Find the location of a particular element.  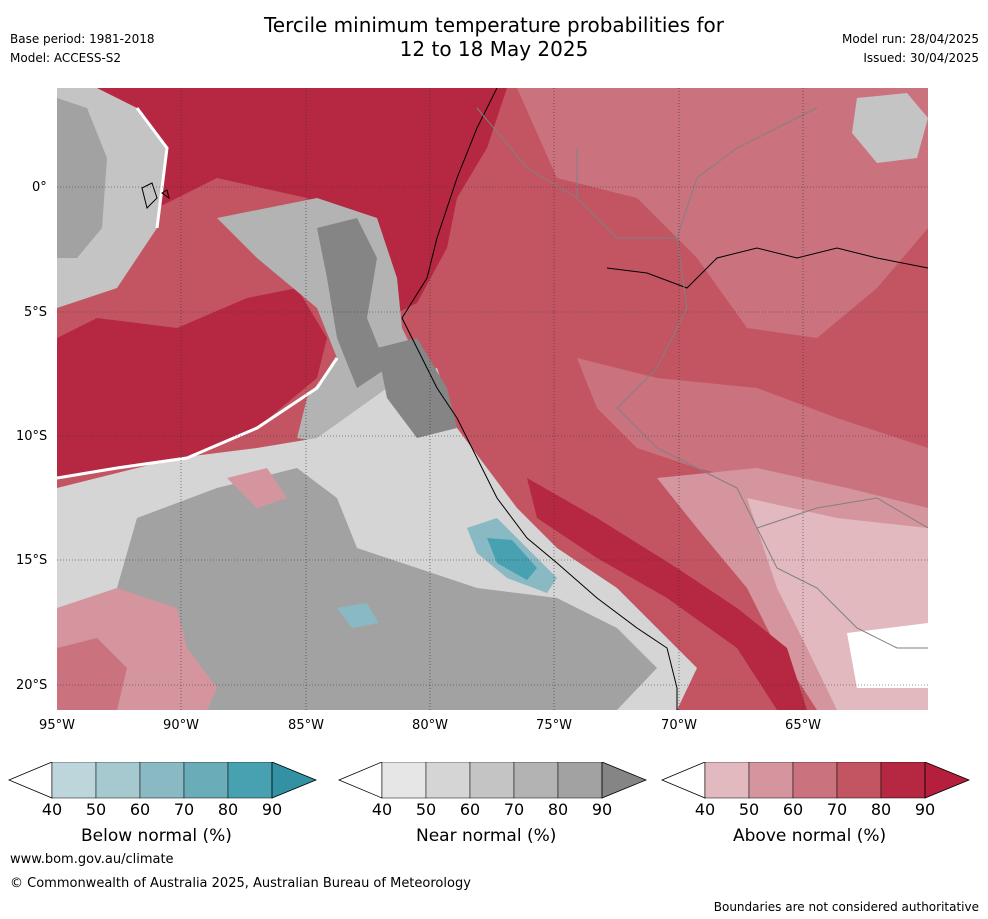

legend-above-title: Above normal (%) is located at coordinates (810, 836).